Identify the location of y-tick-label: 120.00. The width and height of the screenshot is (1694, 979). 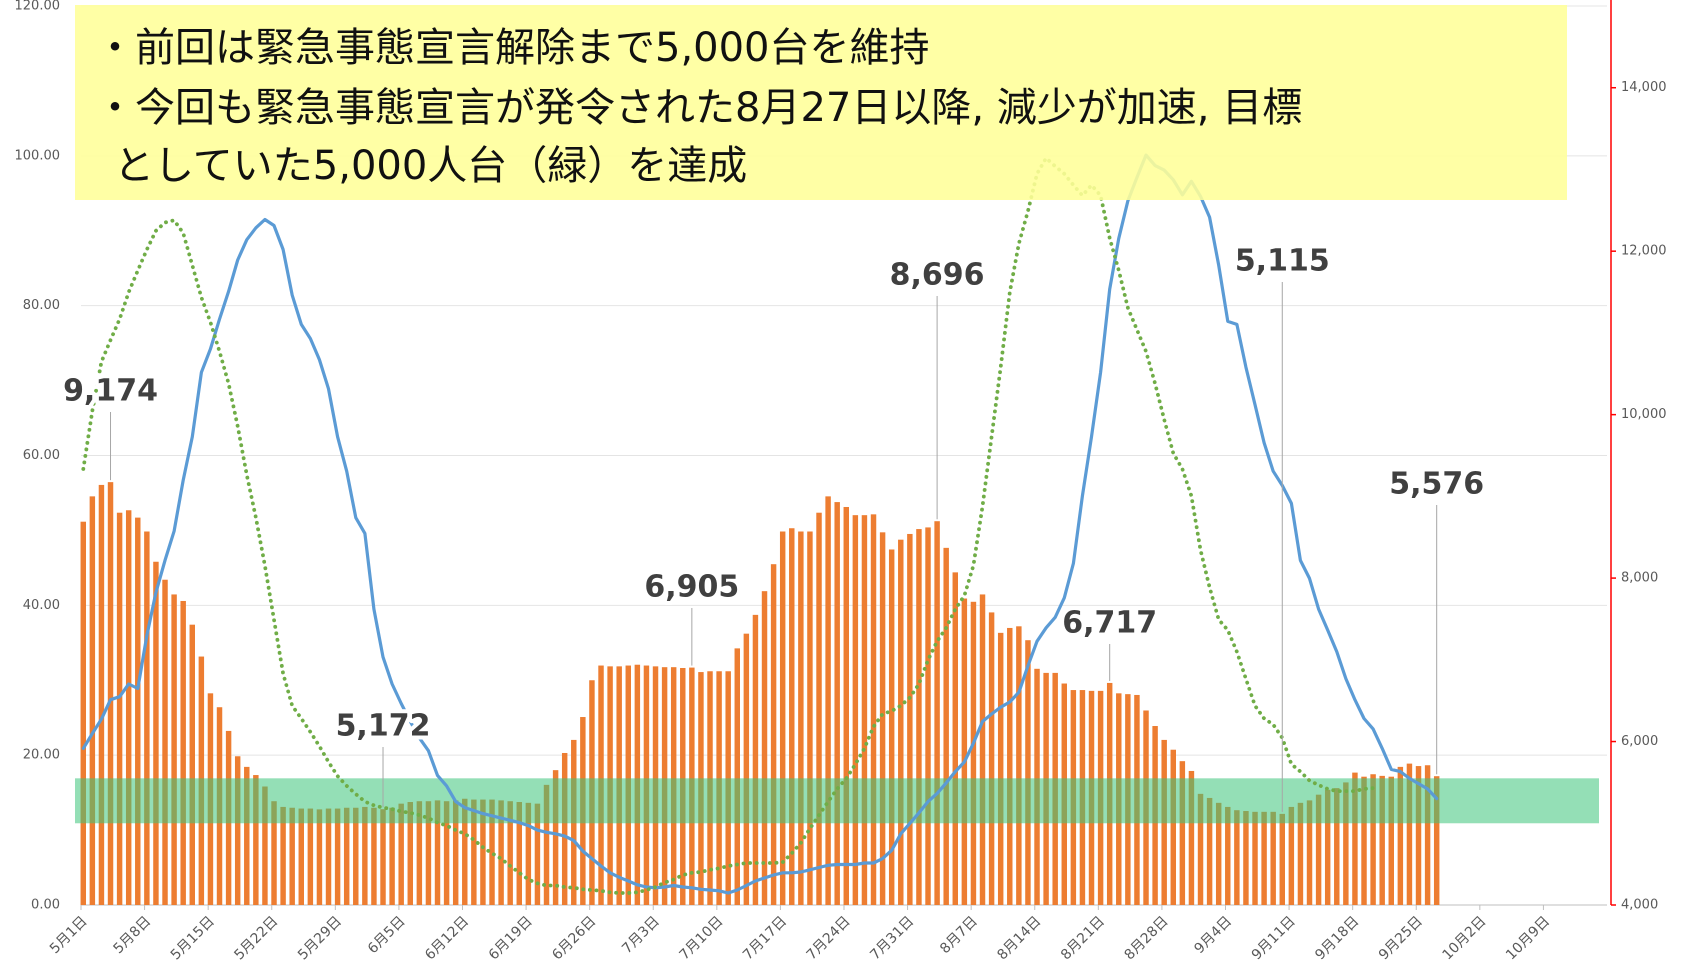
(38, 7).